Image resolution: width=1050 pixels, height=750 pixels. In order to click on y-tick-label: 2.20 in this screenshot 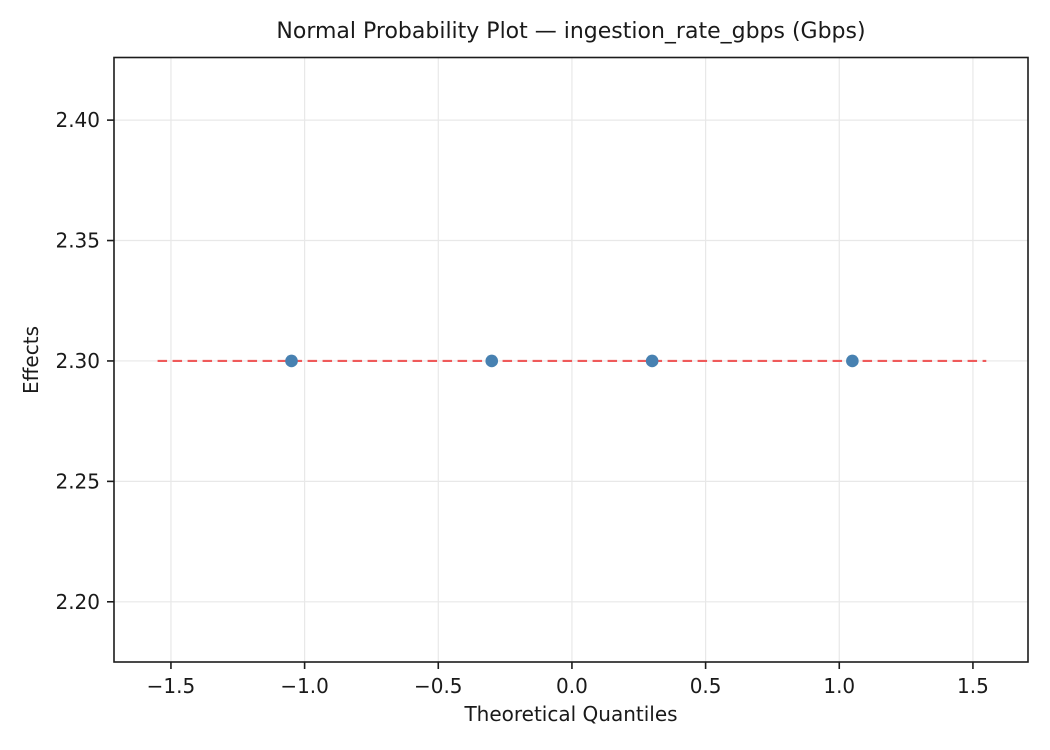, I will do `click(77, 602)`.